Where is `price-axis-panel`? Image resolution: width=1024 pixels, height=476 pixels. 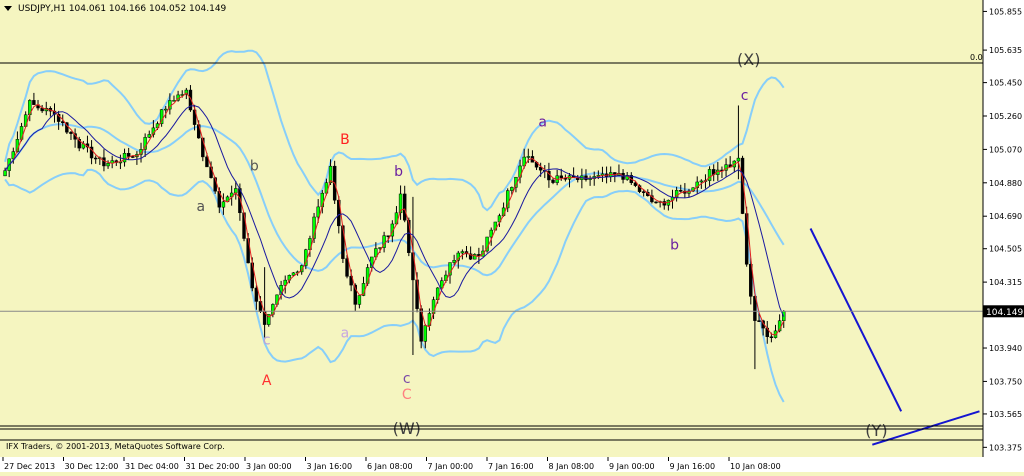
price-axis-panel is located at coordinates (1003, 228).